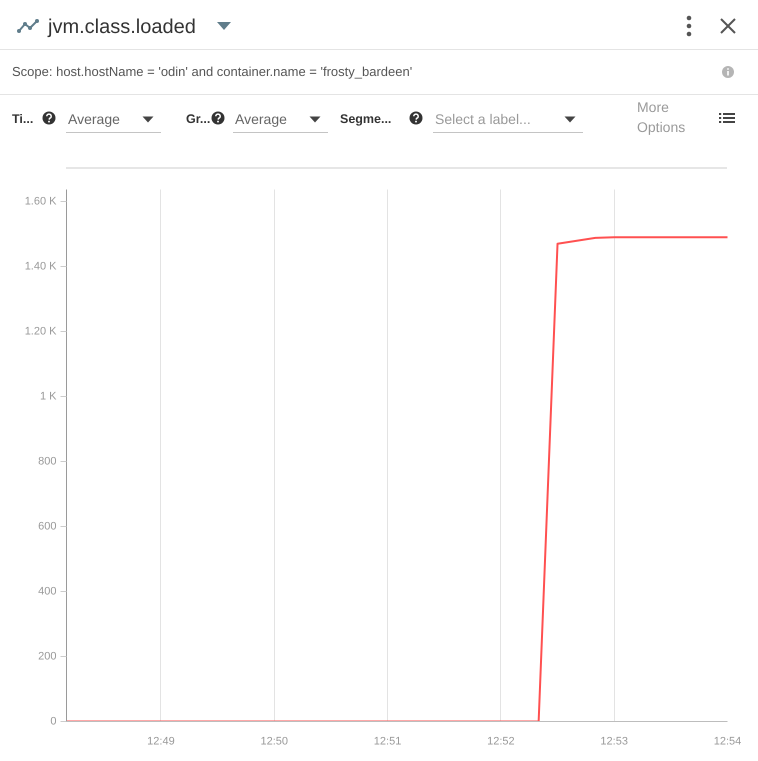 This screenshot has width=758, height=761. I want to click on x-tick-label: 12:50, so click(274, 742).